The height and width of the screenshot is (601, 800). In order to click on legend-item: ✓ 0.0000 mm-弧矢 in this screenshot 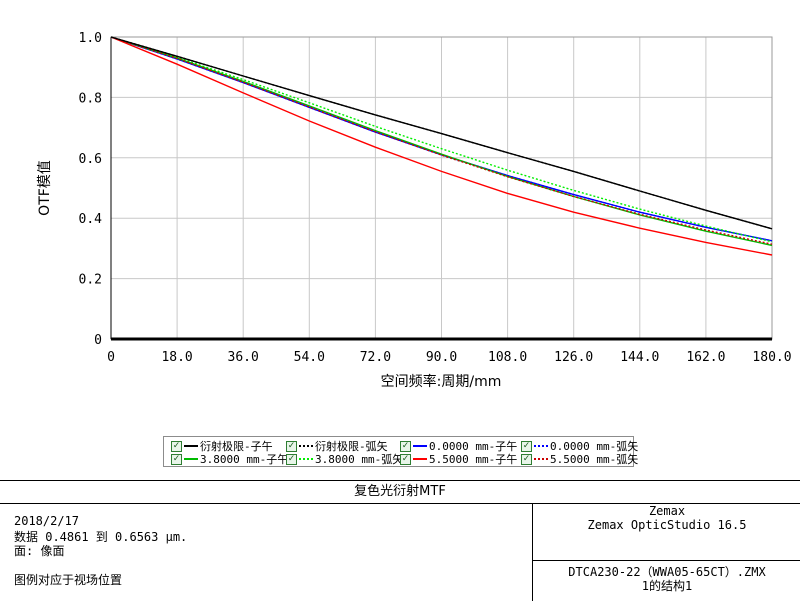, I will do `click(579, 446)`.